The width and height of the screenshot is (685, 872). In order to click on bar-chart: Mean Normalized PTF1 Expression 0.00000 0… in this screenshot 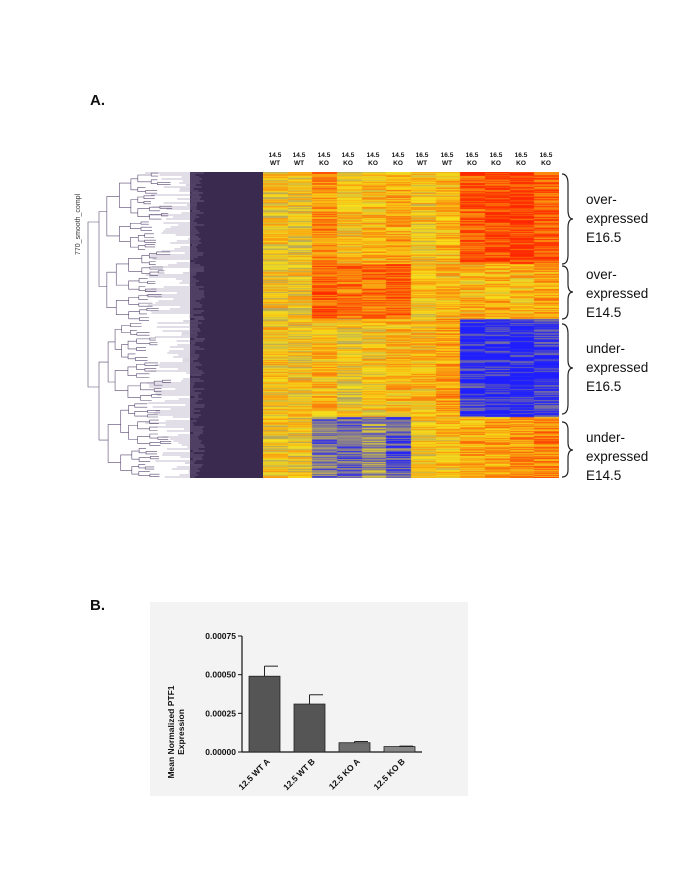, I will do `click(294, 711)`.